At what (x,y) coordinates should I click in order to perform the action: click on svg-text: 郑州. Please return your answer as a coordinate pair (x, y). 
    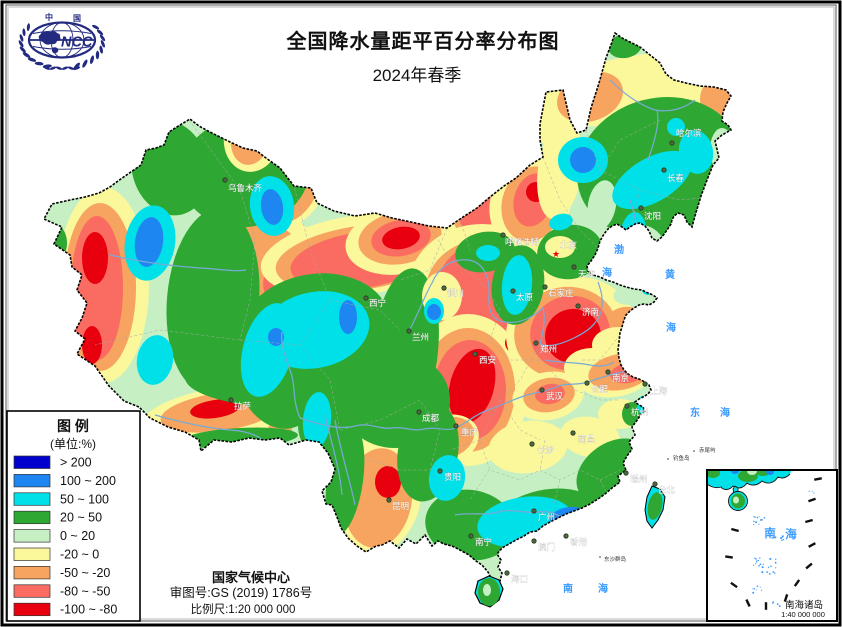
    Looking at the image, I should click on (548, 349).